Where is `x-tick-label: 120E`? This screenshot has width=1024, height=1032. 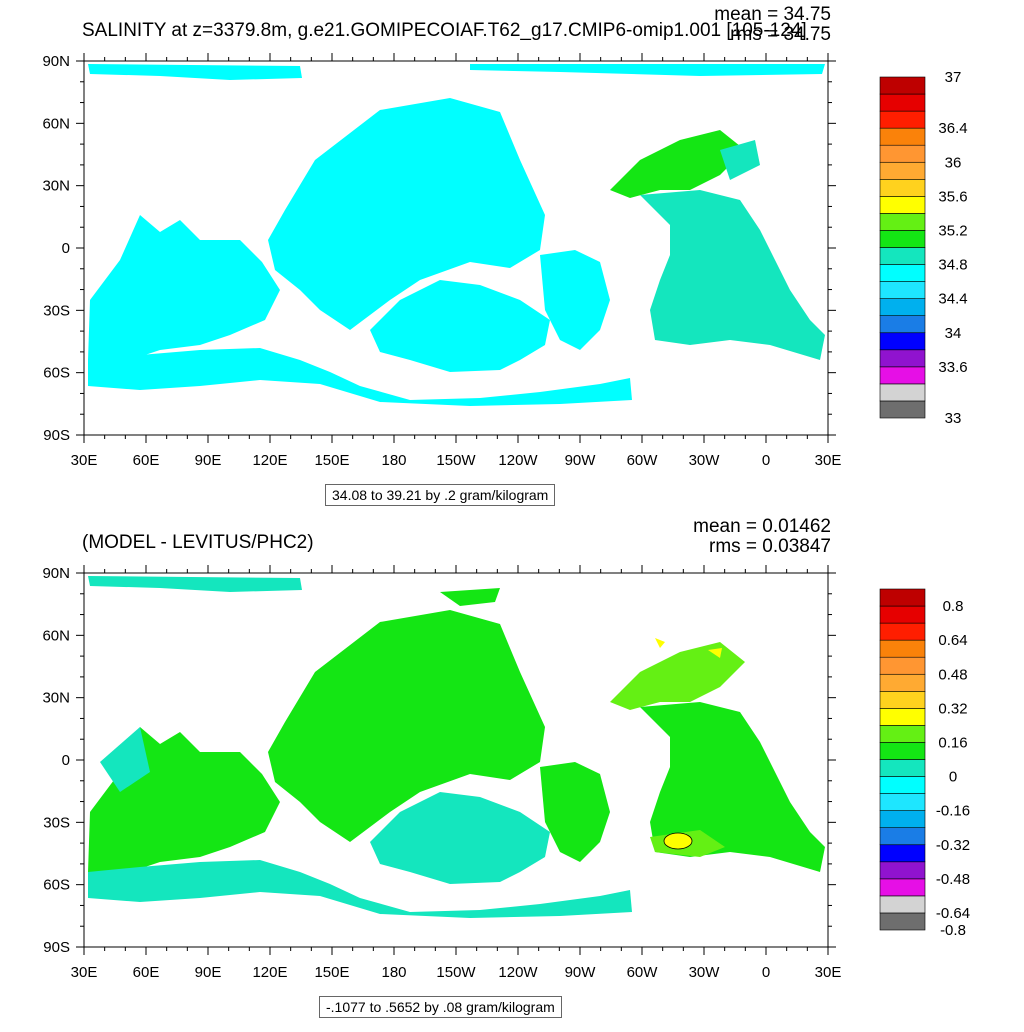
x-tick-label: 120E is located at coordinates (269, 972).